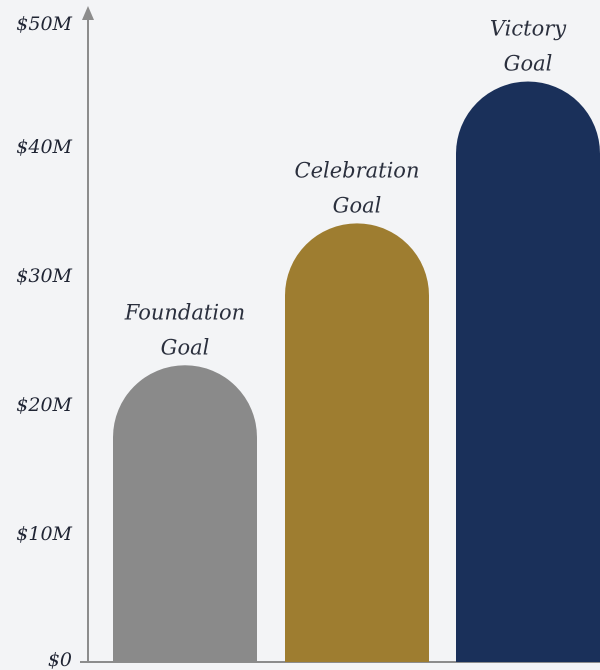 This screenshot has width=600, height=670. What do you see at coordinates (357, 170) in the screenshot?
I see `bar-label-line: Celebration` at bounding box center [357, 170].